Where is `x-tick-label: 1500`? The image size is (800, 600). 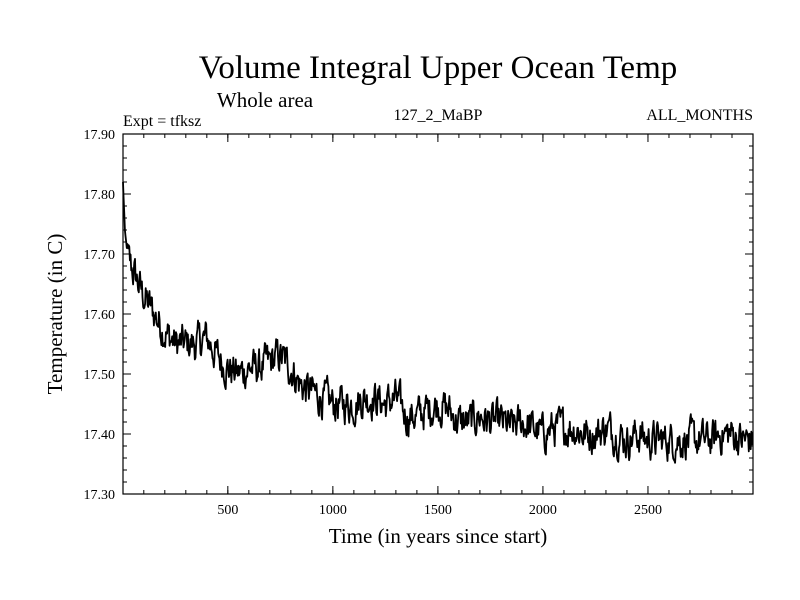 x-tick-label: 1500 is located at coordinates (438, 510).